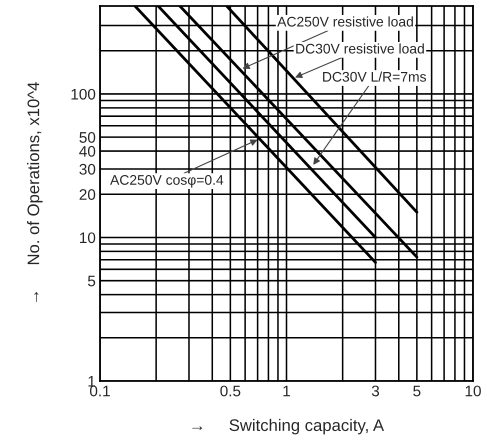 This screenshot has width=487, height=445. I want to click on x-tick-label: 5, so click(416, 391).